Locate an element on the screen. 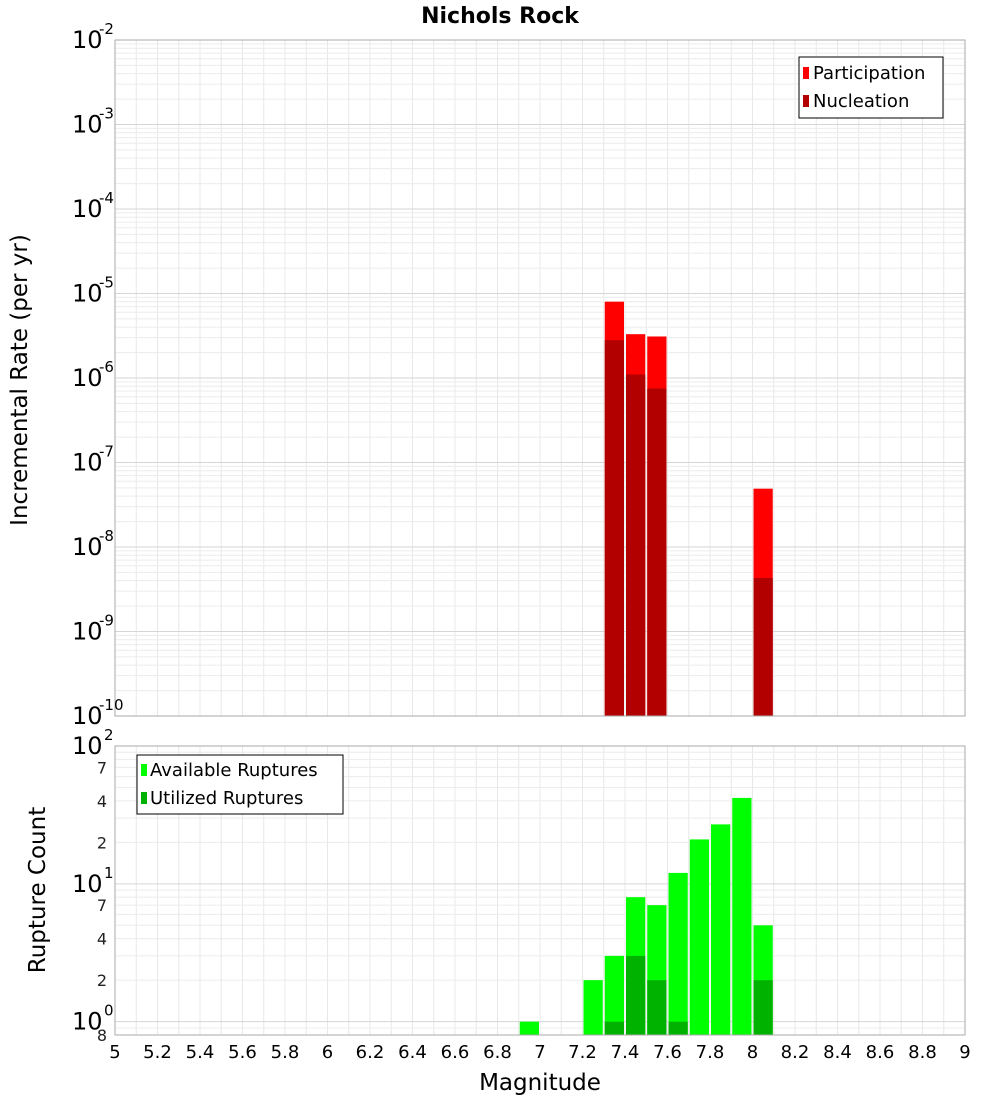 Image resolution: width=1000 pixels, height=1100 pixels. x-tick-label: 5.6 is located at coordinates (242, 1052).